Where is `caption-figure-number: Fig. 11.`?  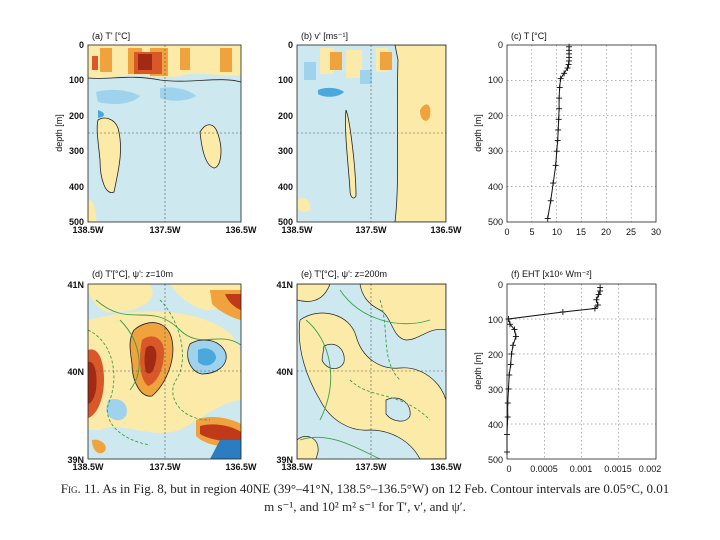 caption-figure-number: Fig. 11. is located at coordinates (80, 488).